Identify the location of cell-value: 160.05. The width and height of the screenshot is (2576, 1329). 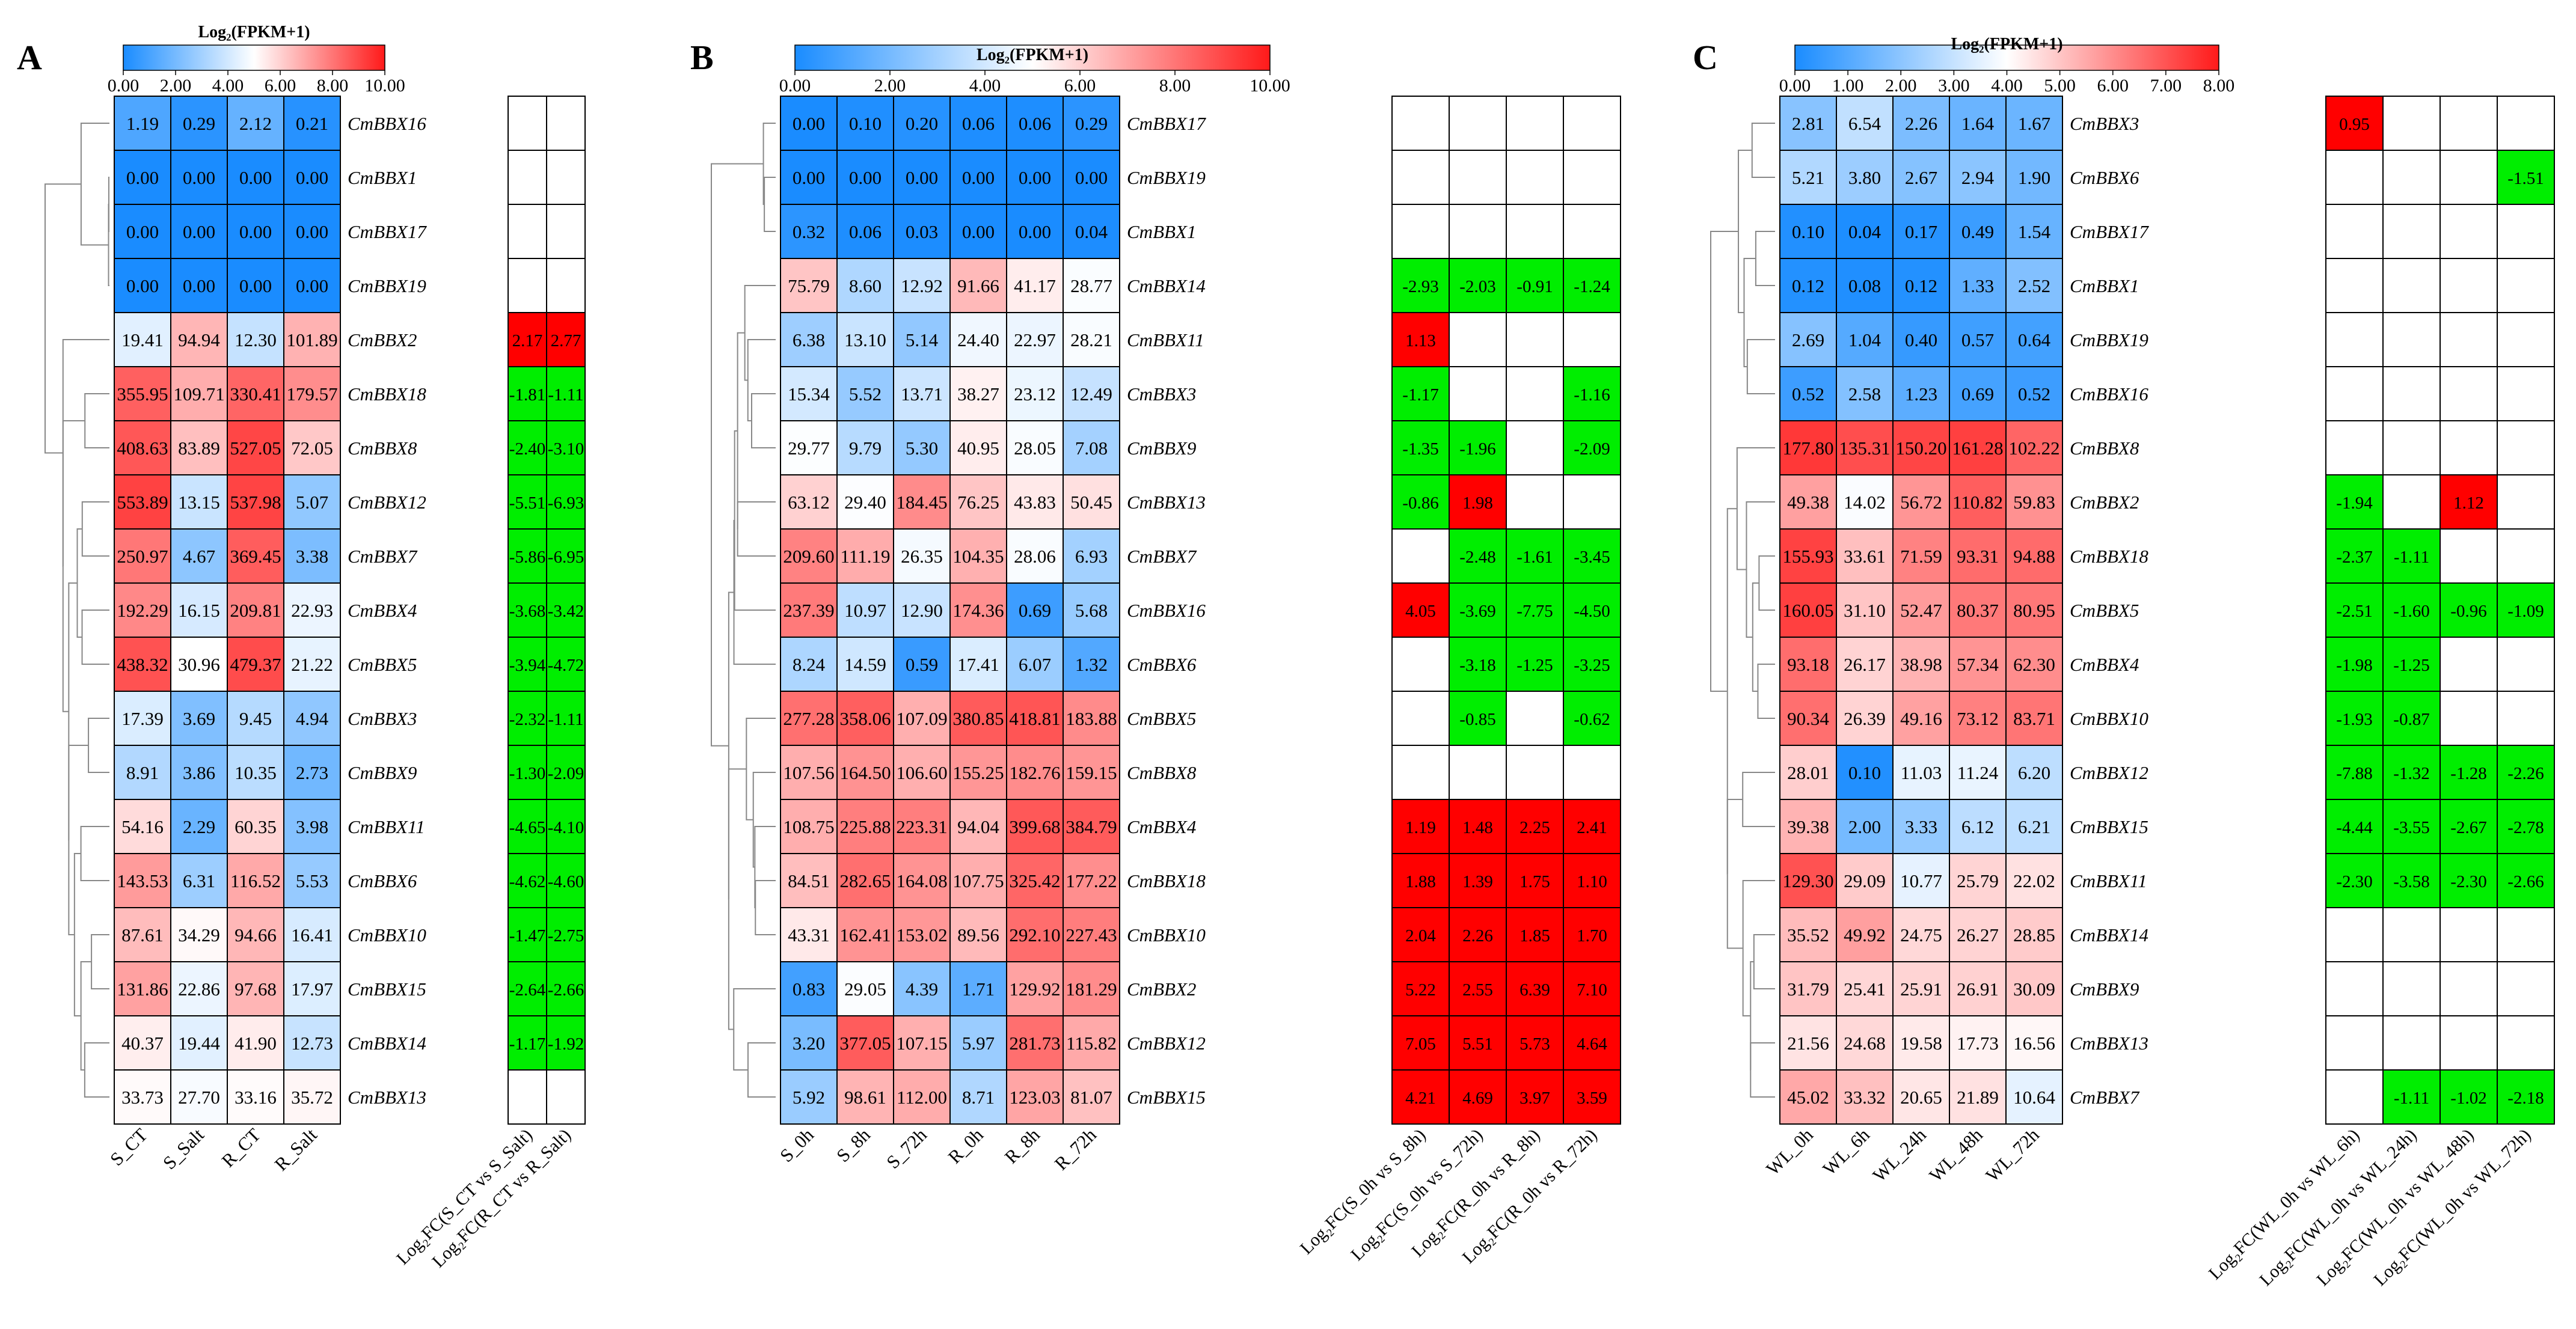
(1807, 610).